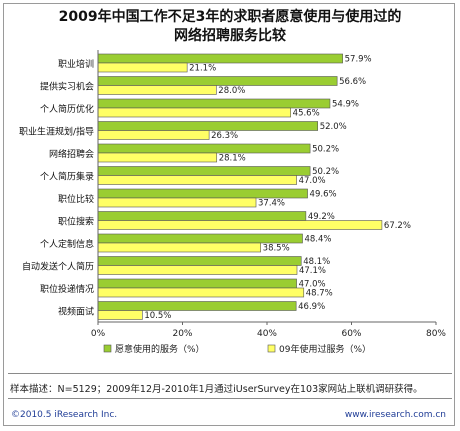 This screenshot has height=431, width=460. Describe the element at coordinates (333, 127) in the screenshot. I see `data-label-willing-3: 52.0%` at that location.